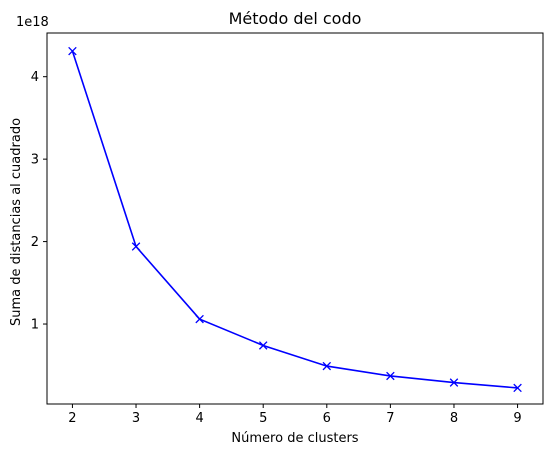 The image size is (554, 455). What do you see at coordinates (454, 418) in the screenshot?
I see `x-tick-label: 8` at bounding box center [454, 418].